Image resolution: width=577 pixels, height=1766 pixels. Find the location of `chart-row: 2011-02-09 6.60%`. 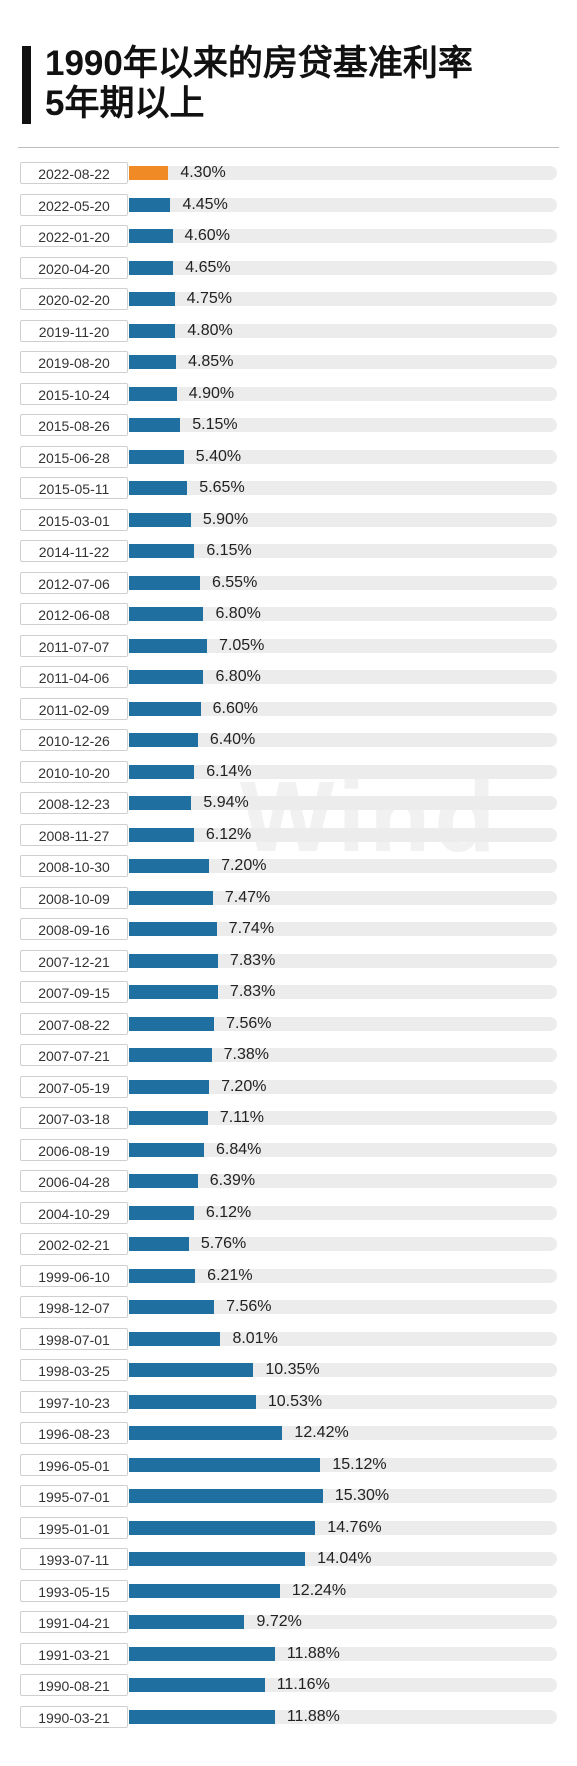

chart-row: 2011-02-09 6.60% is located at coordinates (288, 710).